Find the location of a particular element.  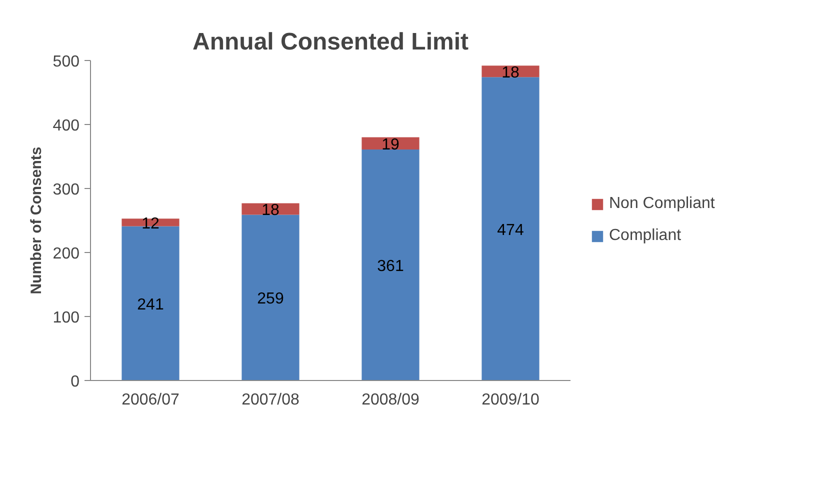

y-tick-label: 0 is located at coordinates (75, 382).